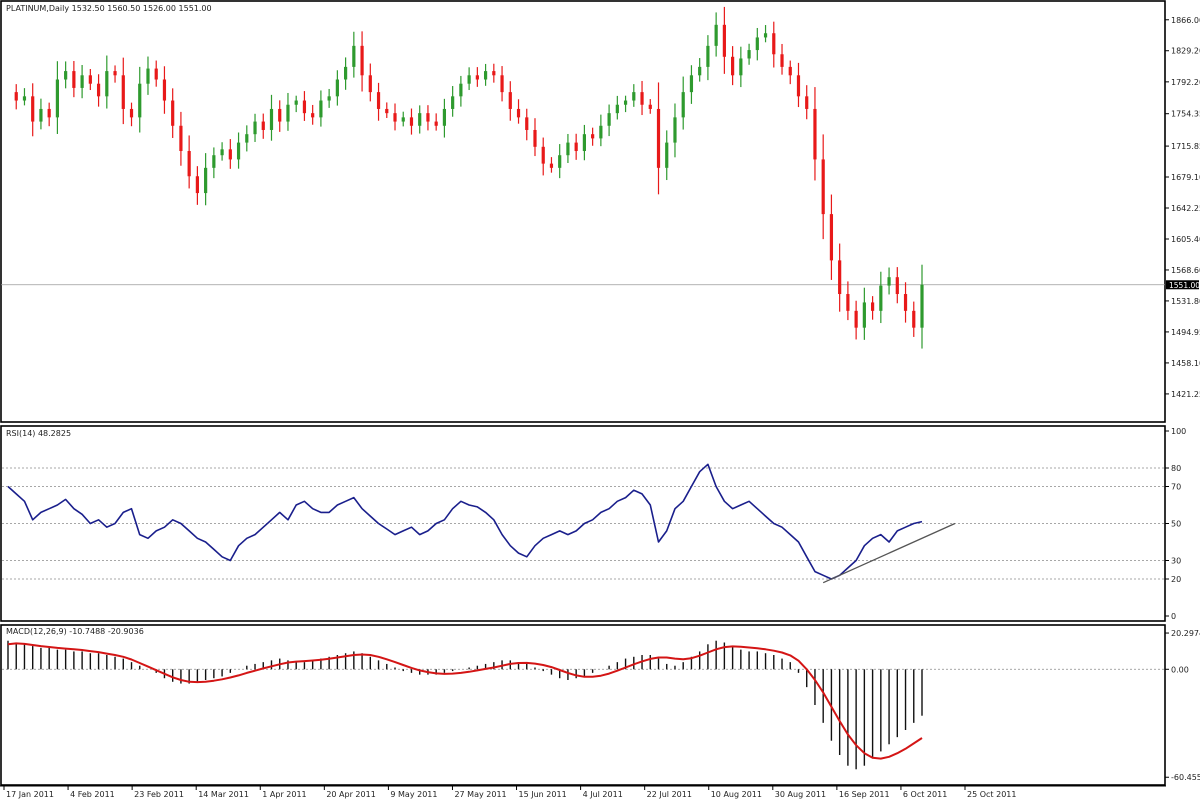 The image size is (1200, 804). I want to click on macd-signal-line, so click(465, 701).